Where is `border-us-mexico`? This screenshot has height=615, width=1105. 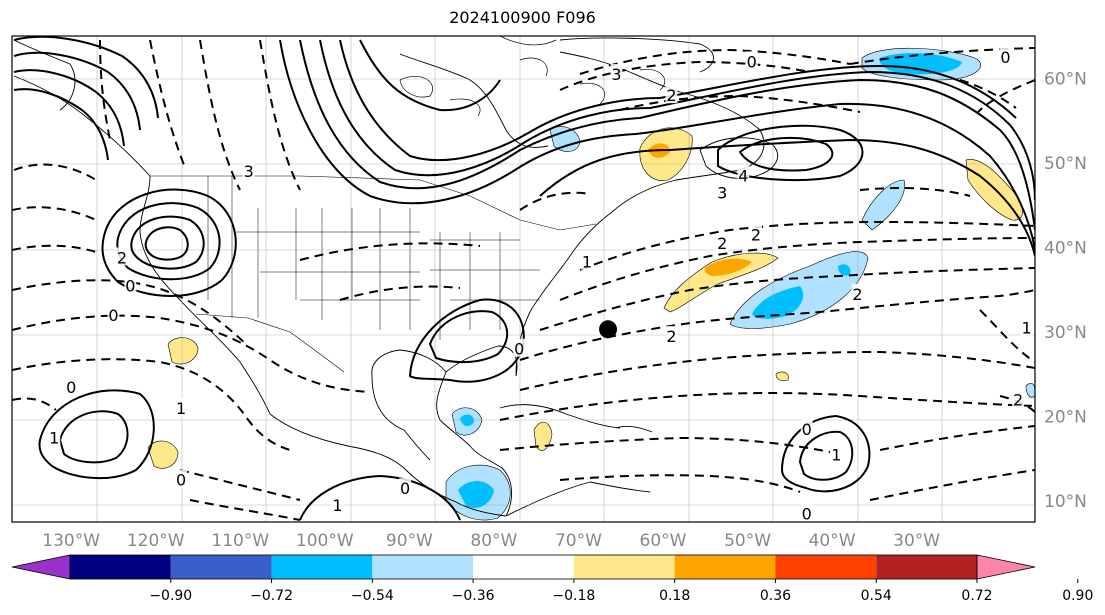 border-us-mexico is located at coordinates (270, 343).